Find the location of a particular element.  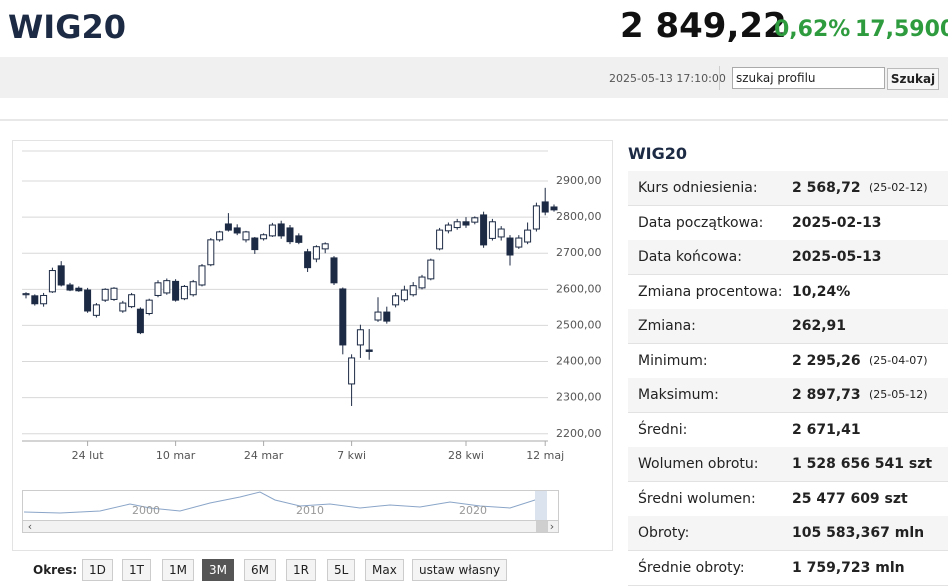

period-button: 3M is located at coordinates (218, 570).